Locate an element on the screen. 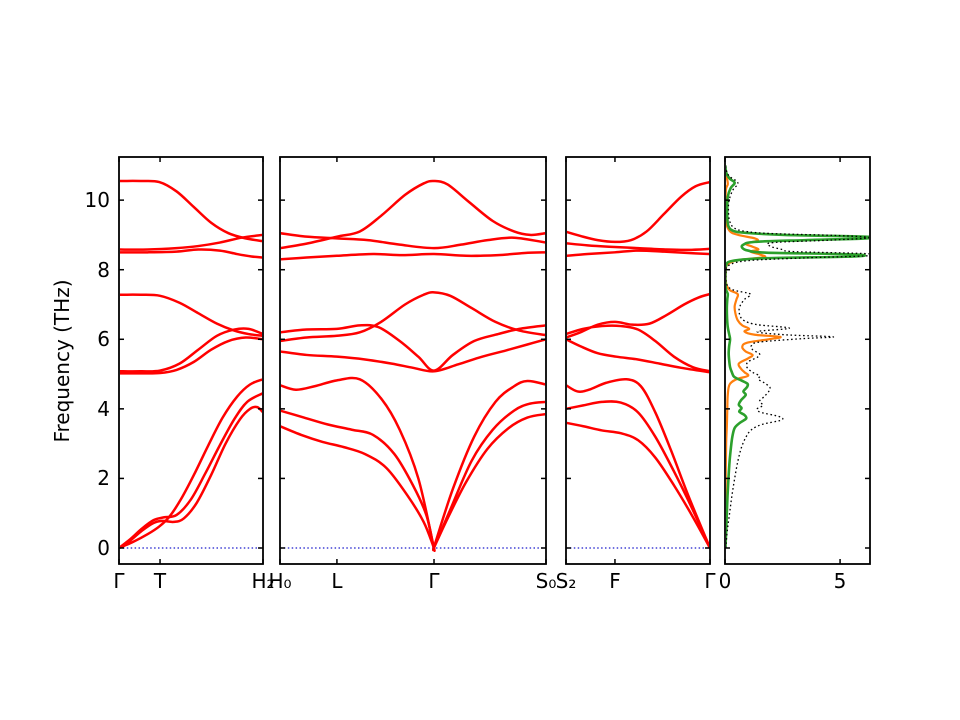 This screenshot has width=960, height=720. panel-frame-segment-S2-F-gamma is located at coordinates (638, 360).